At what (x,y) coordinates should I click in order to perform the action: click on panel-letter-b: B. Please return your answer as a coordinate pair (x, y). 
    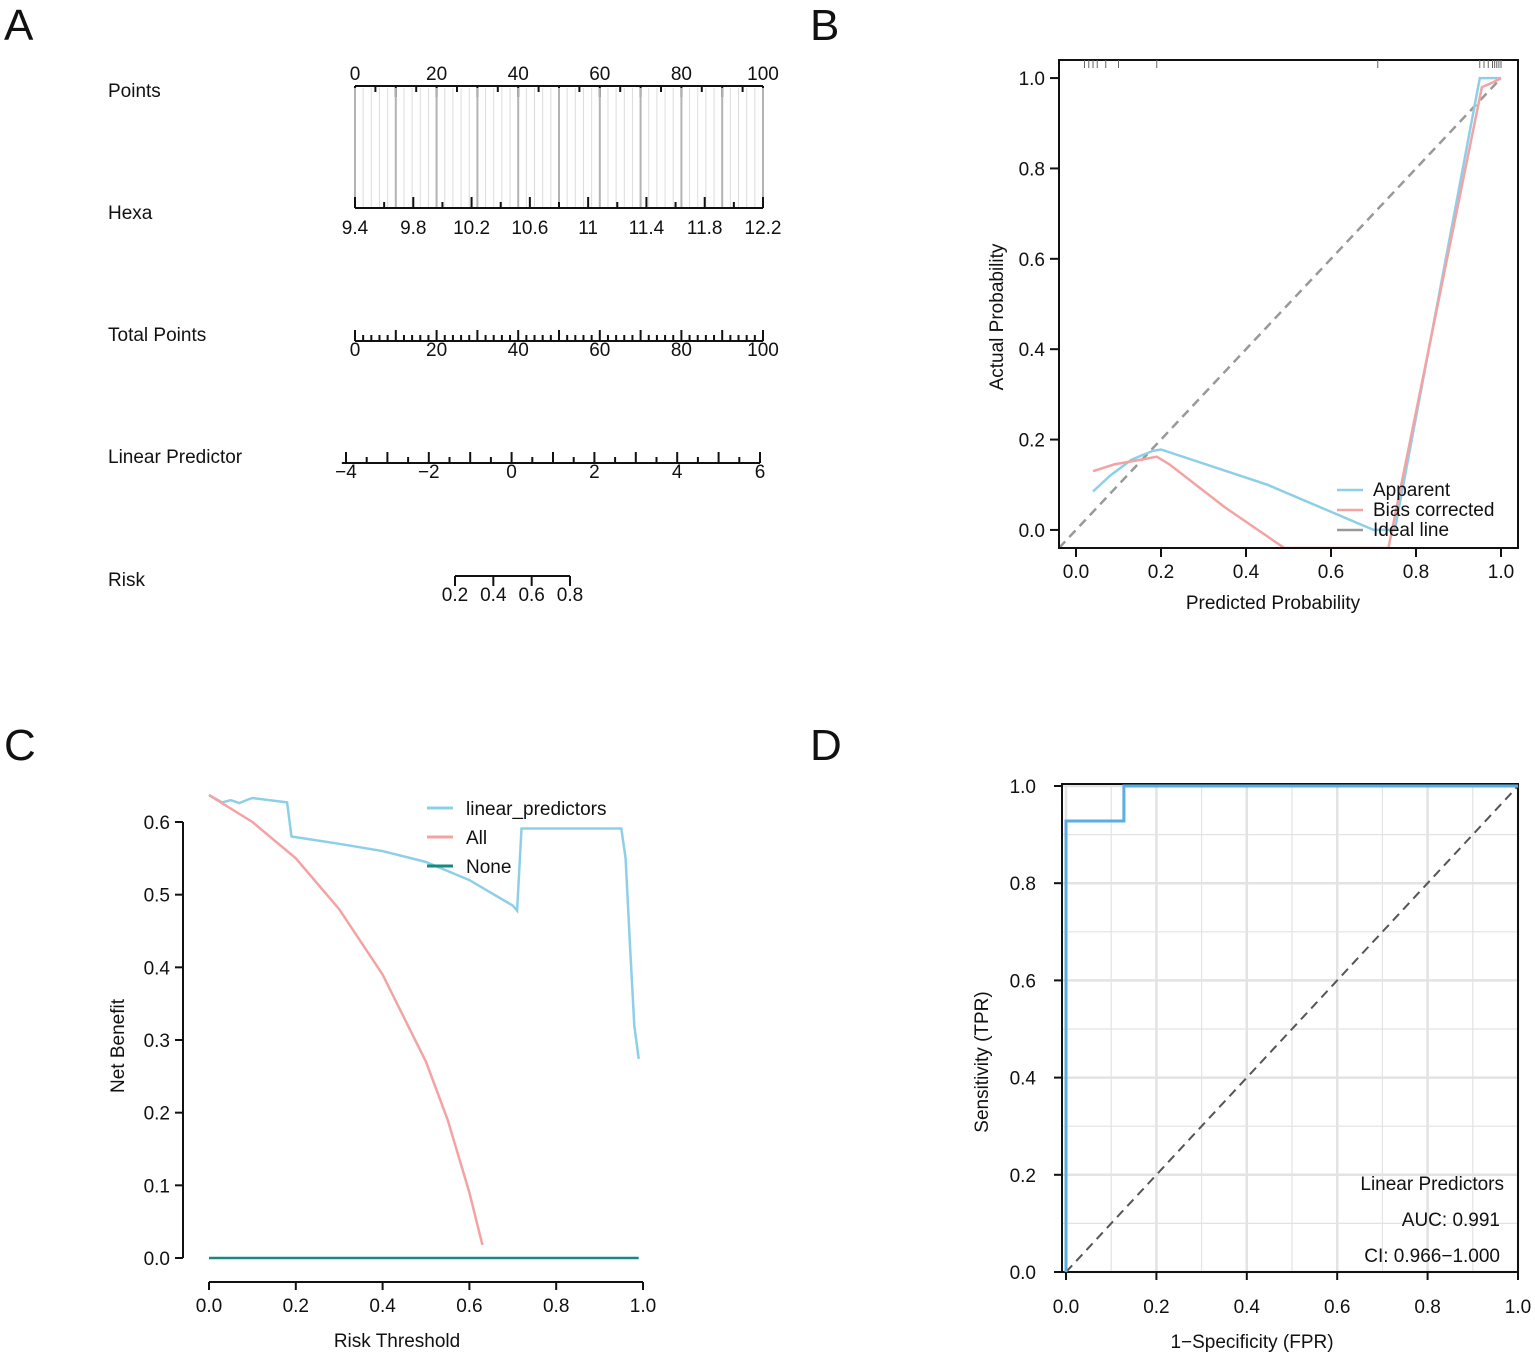
    Looking at the image, I should click on (824, 25).